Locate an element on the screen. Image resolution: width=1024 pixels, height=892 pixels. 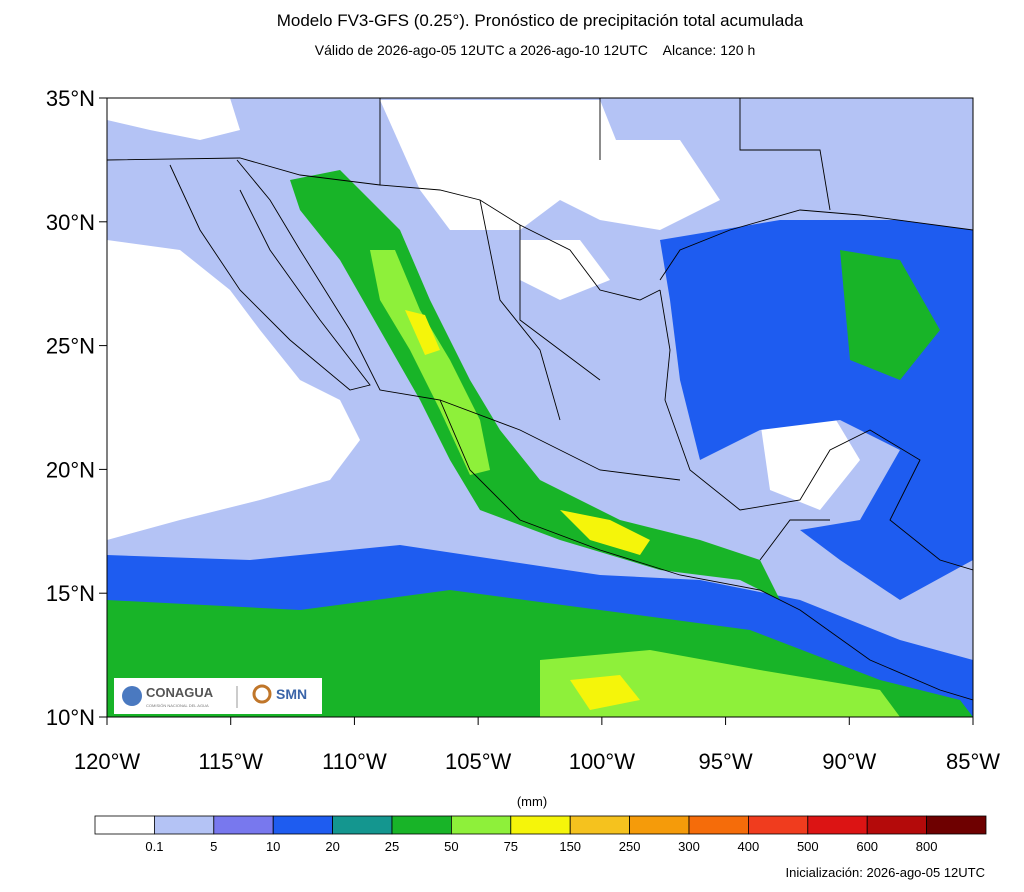
colorbar-label: 50 is located at coordinates (451, 846).